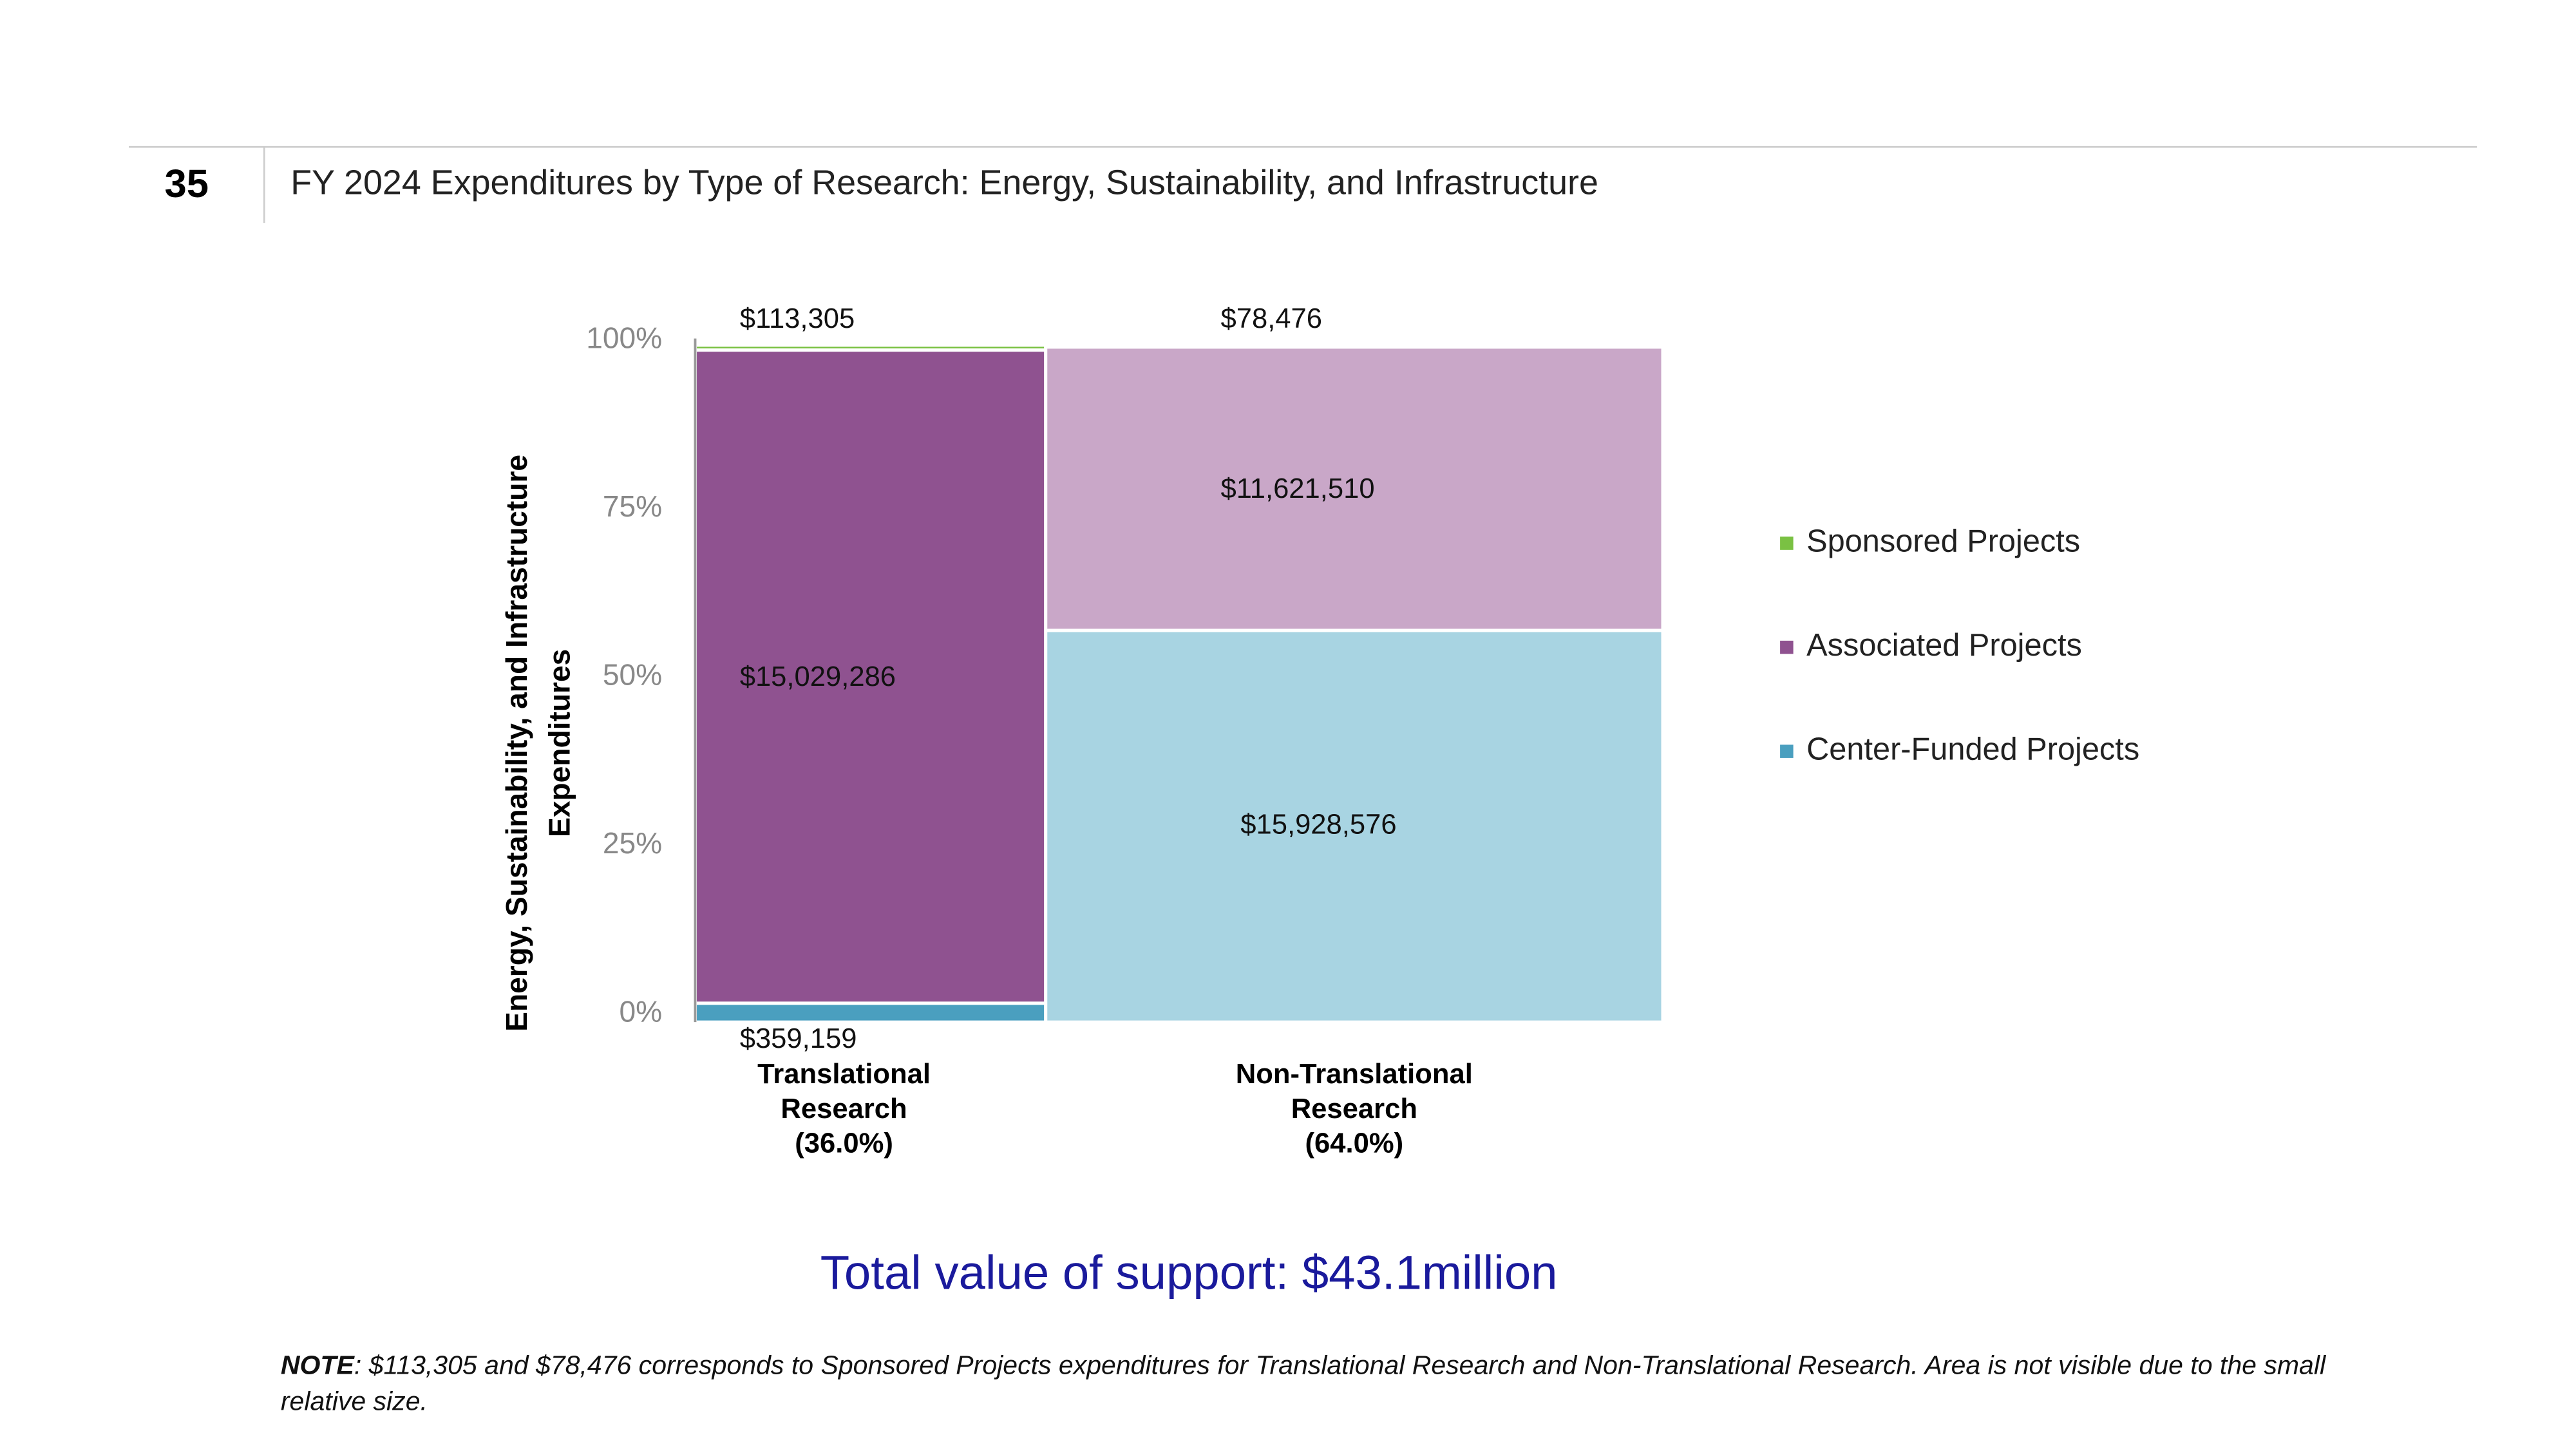  Describe the element at coordinates (844, 1143) in the screenshot. I see `x-share-label: (36.0%)` at that location.